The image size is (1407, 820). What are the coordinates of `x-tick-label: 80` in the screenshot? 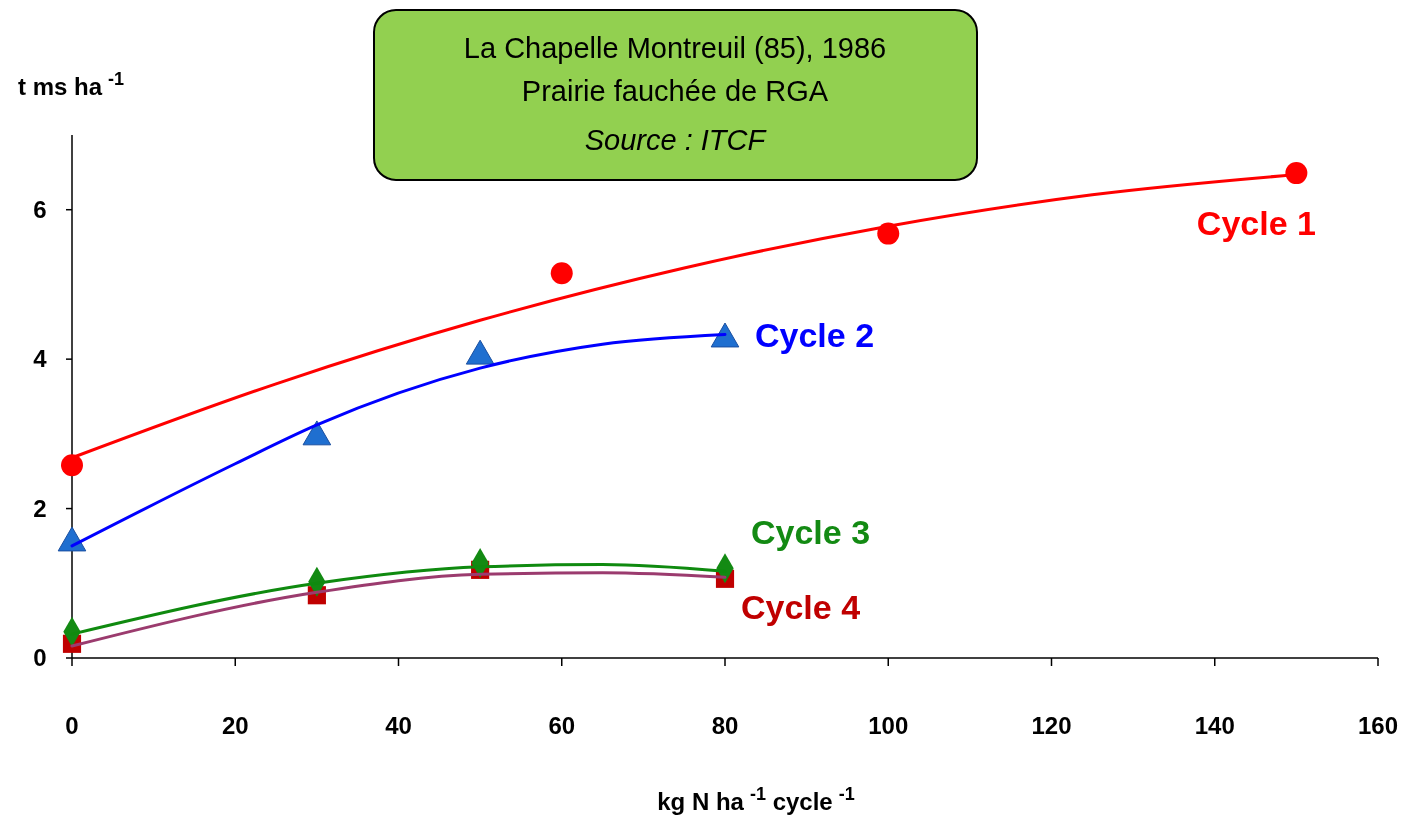 It's located at (725, 725).